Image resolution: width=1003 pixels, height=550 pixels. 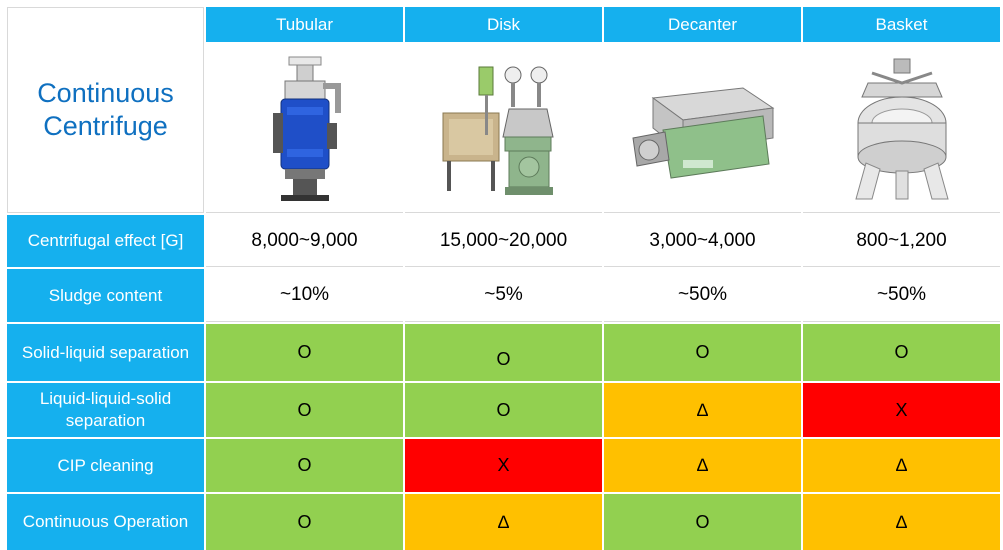 What do you see at coordinates (304, 295) in the screenshot?
I see `sludge-content-tubular: ~10%` at bounding box center [304, 295].